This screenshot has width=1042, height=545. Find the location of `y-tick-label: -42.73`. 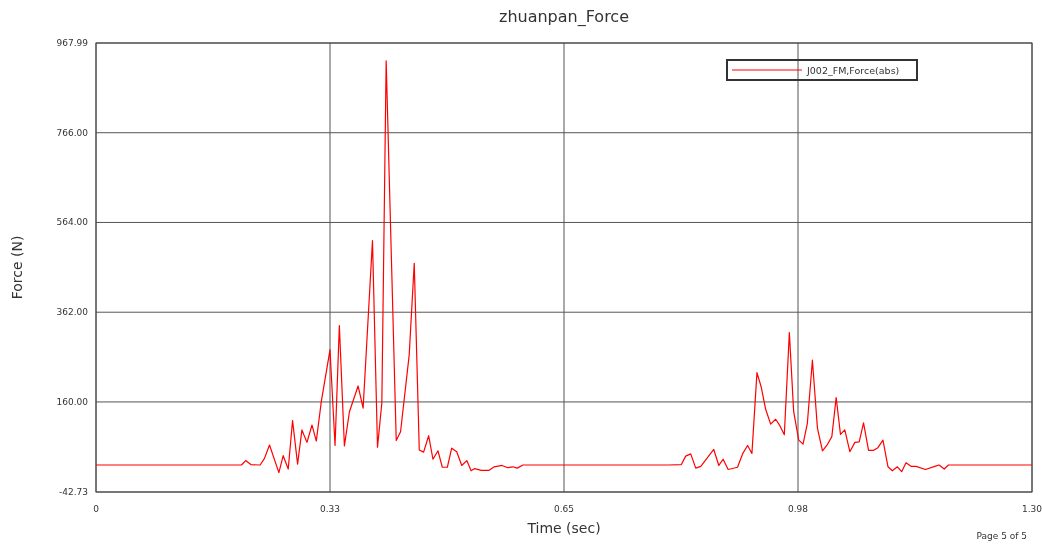

y-tick-label: -42.73 is located at coordinates (73, 492).